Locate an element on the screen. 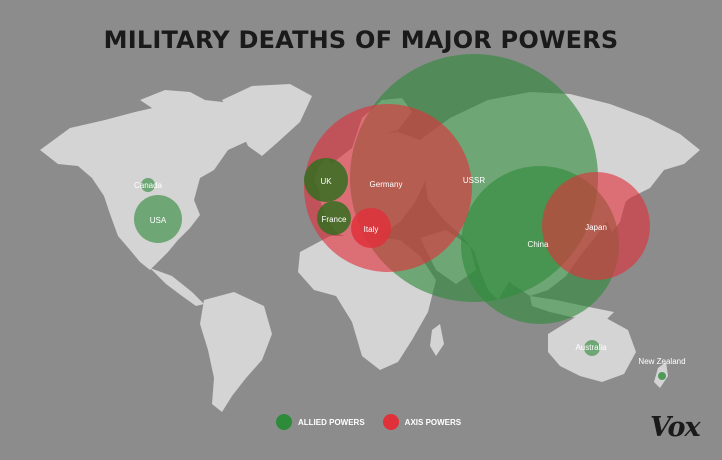 The width and height of the screenshot is (722, 460). bubble-canada is located at coordinates (148, 185).